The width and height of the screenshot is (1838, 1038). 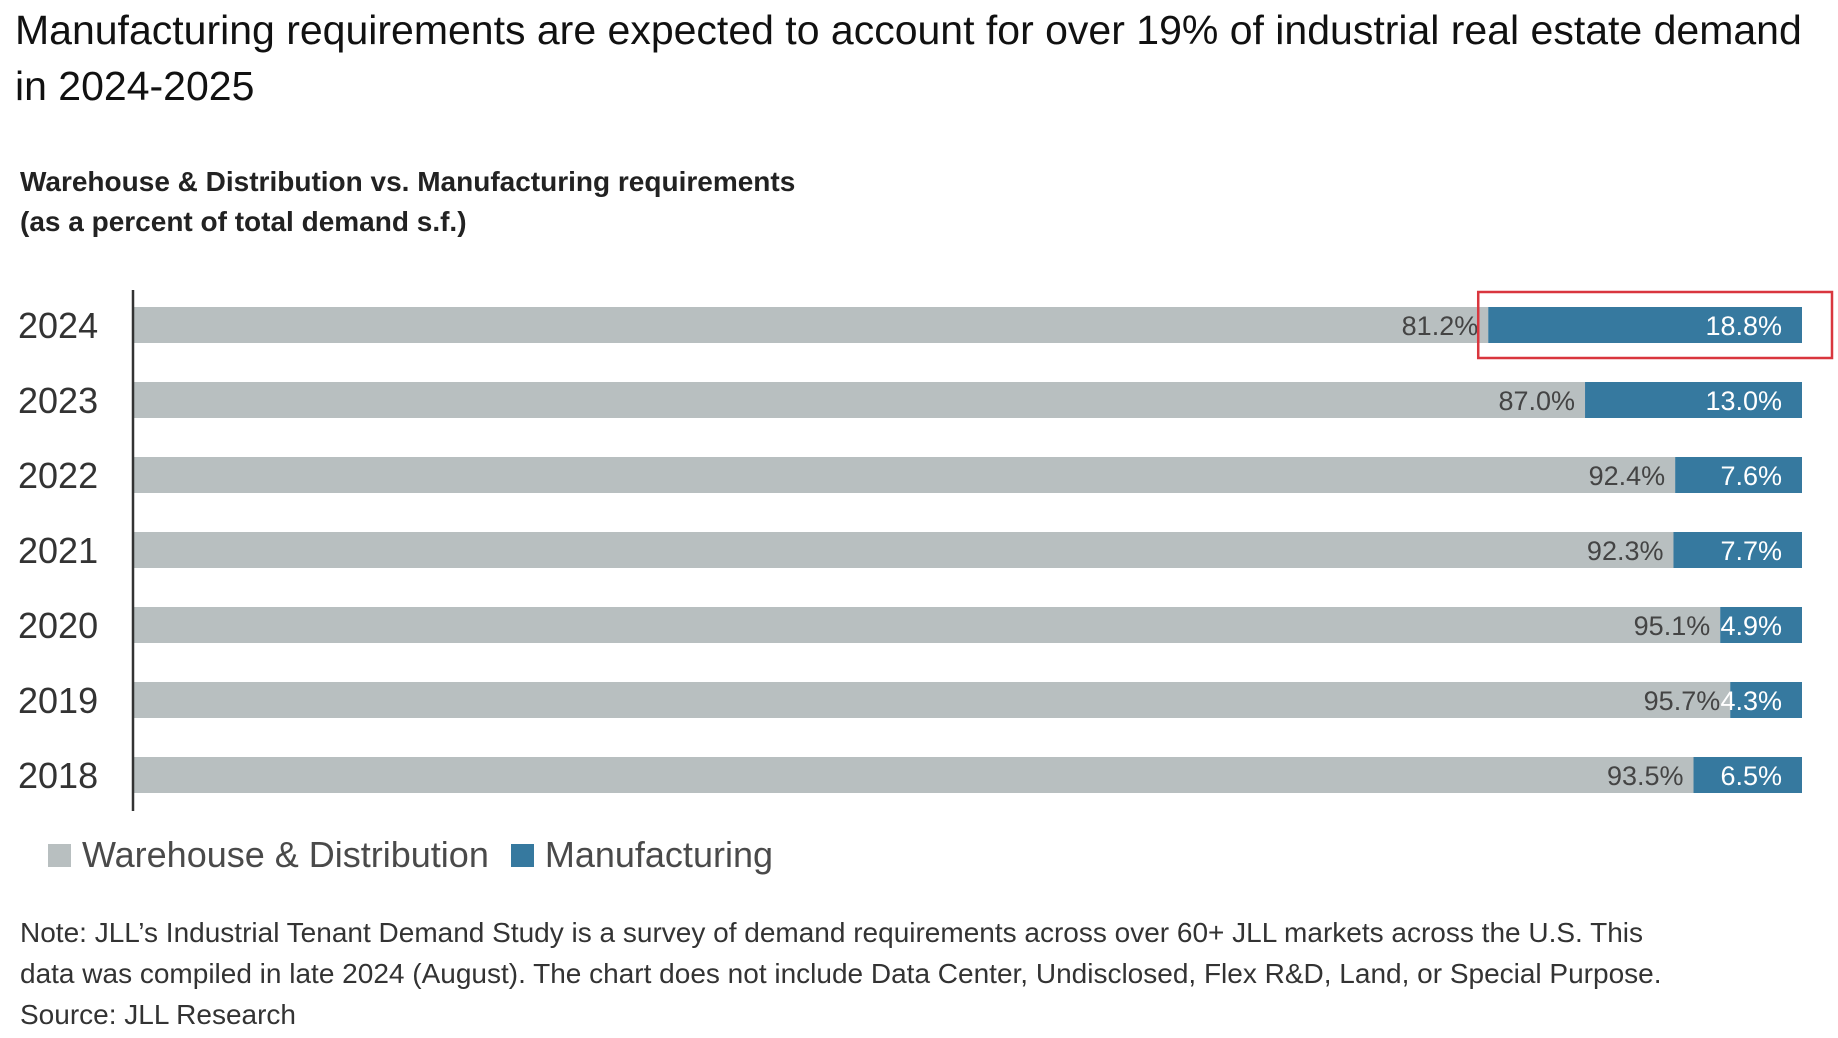 I want to click on bar-warehouse-2020, so click(x=927, y=625).